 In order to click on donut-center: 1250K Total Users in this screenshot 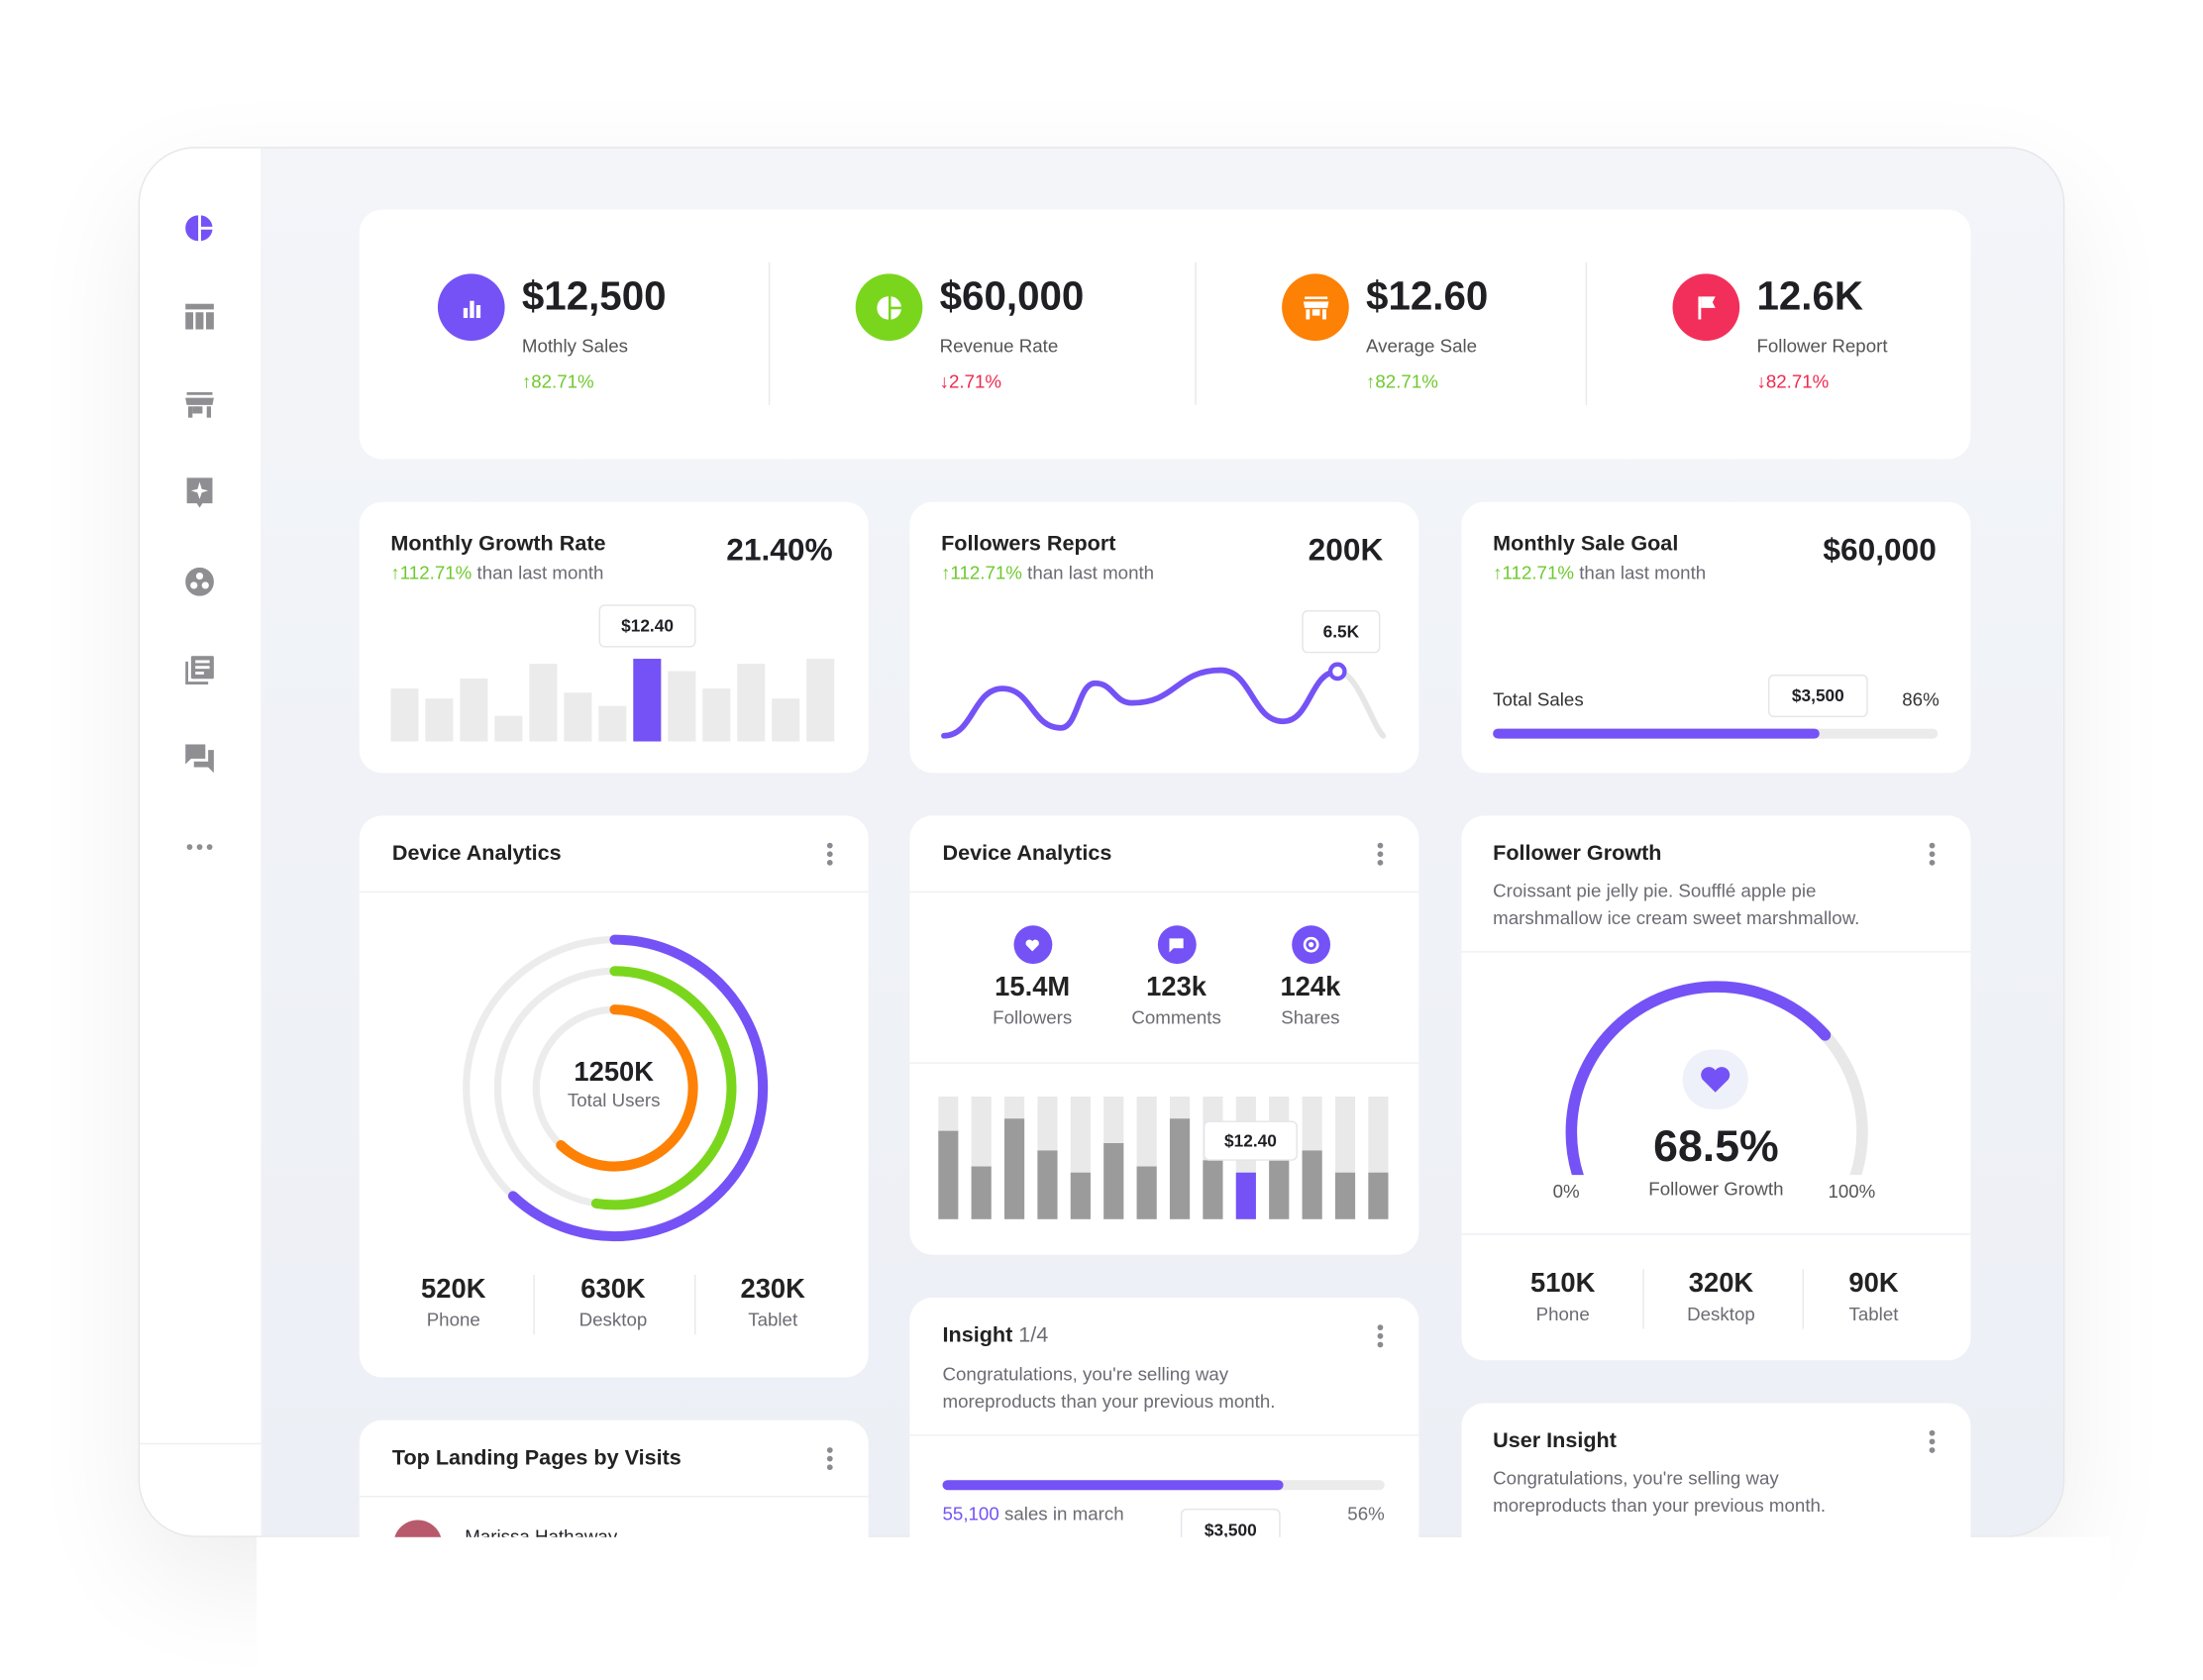, I will do `click(614, 1084)`.